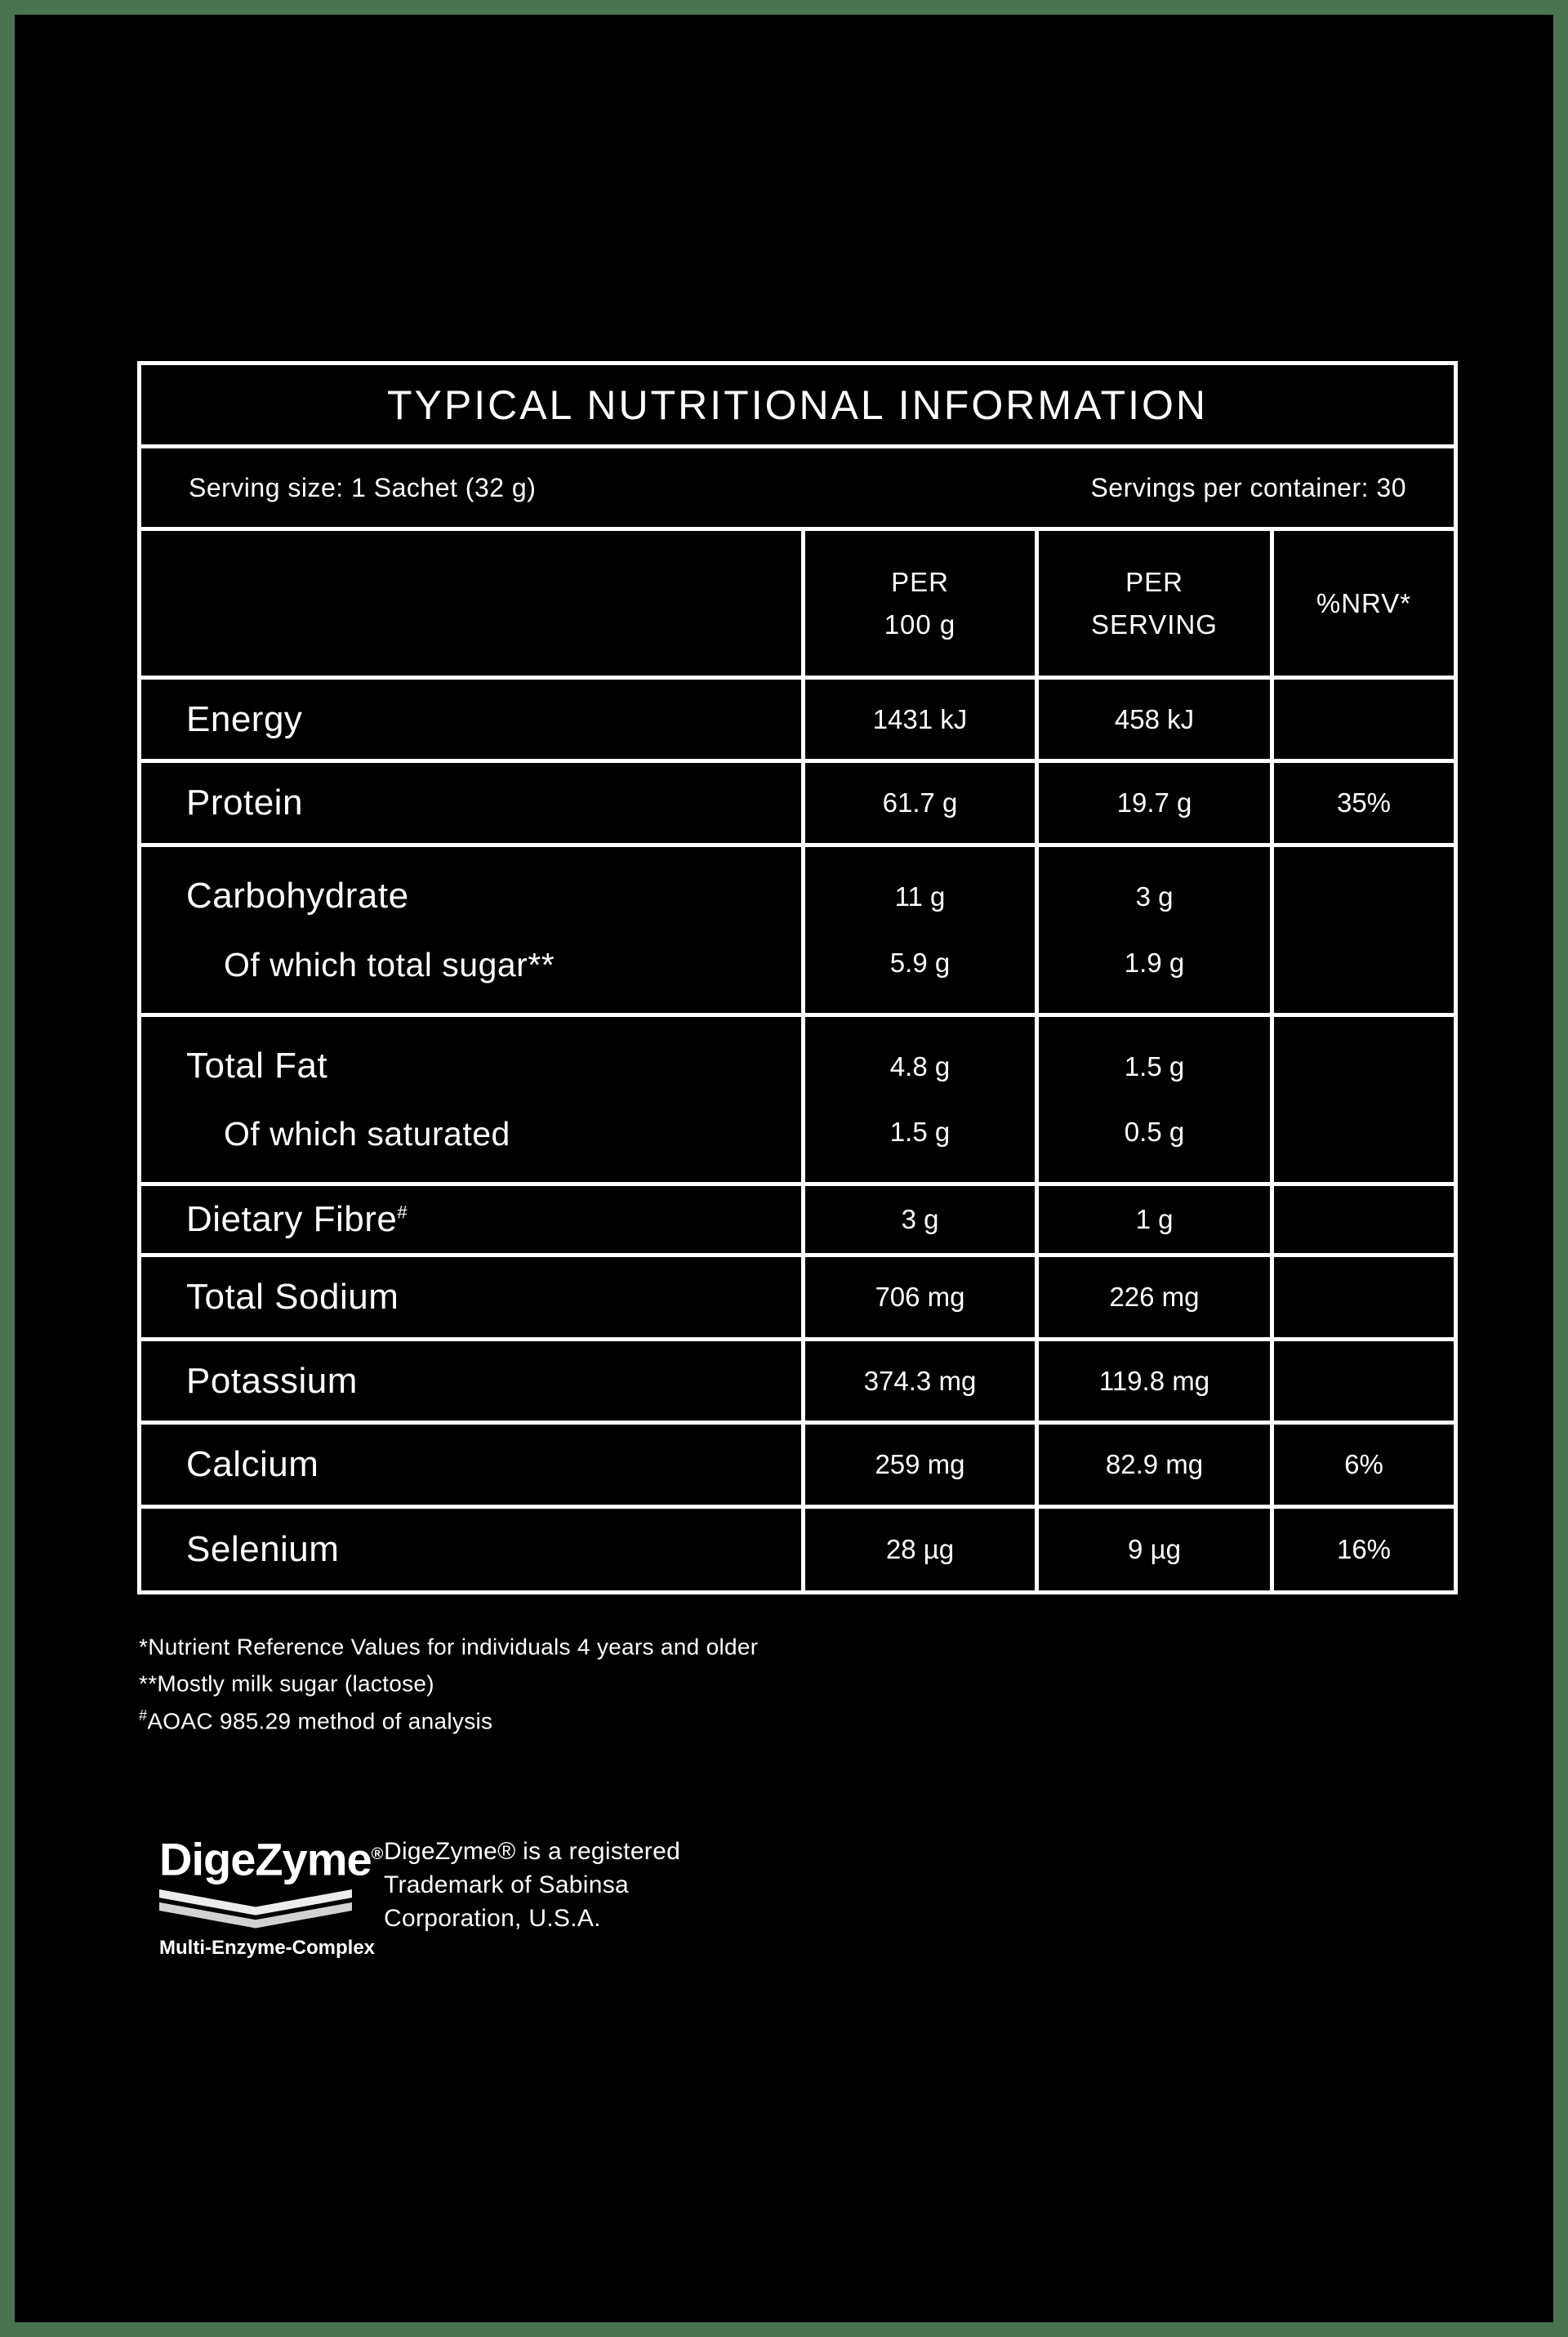 The height and width of the screenshot is (2337, 1568). What do you see at coordinates (920, 719) in the screenshot?
I see `row-energy-per100: 1431 kJ` at bounding box center [920, 719].